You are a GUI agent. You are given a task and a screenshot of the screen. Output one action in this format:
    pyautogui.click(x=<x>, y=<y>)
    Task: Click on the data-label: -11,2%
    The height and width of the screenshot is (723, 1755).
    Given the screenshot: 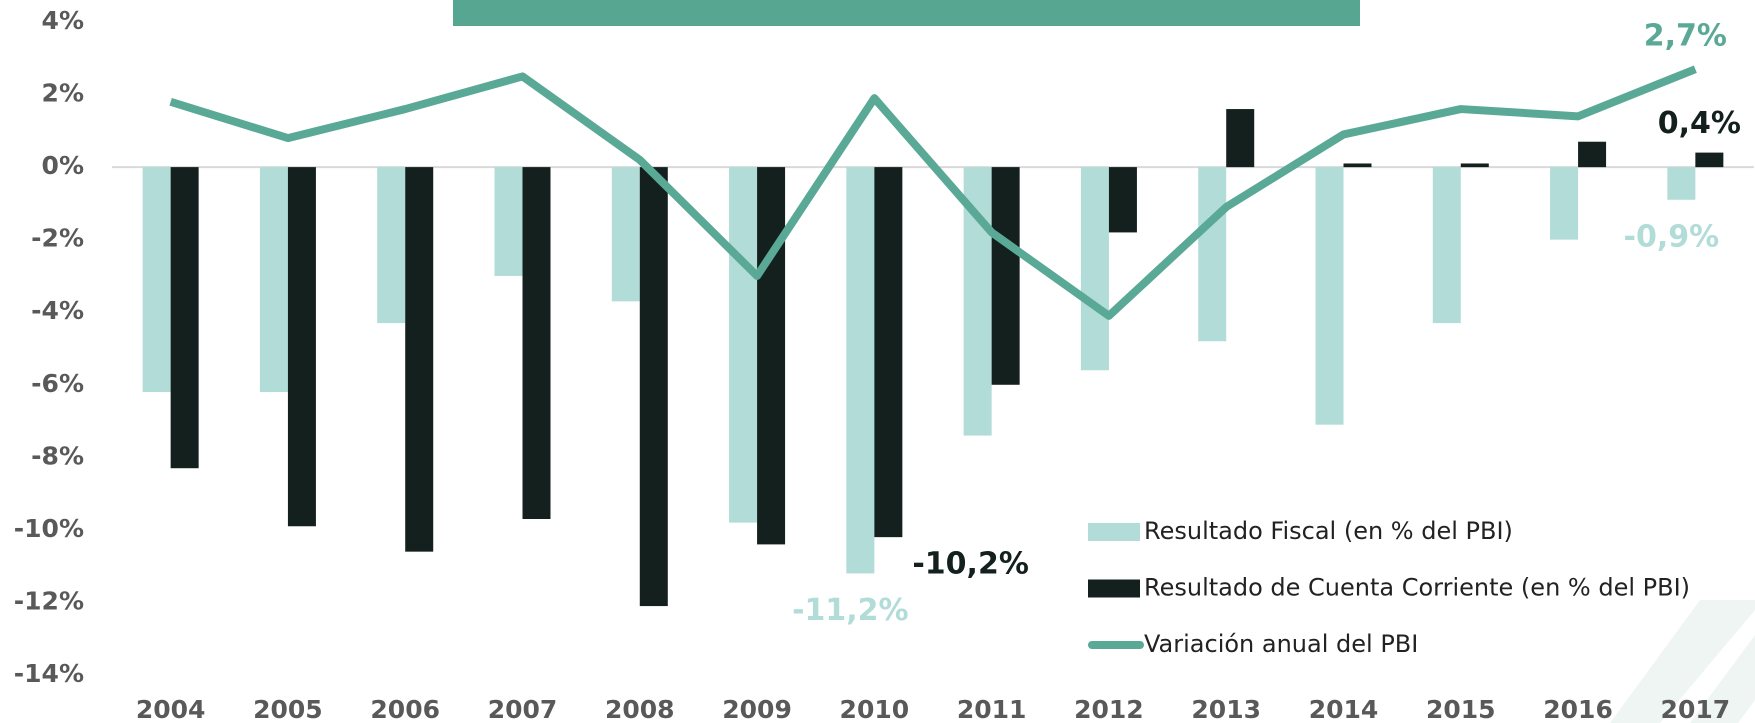 What is the action you would take?
    pyautogui.click(x=850, y=610)
    